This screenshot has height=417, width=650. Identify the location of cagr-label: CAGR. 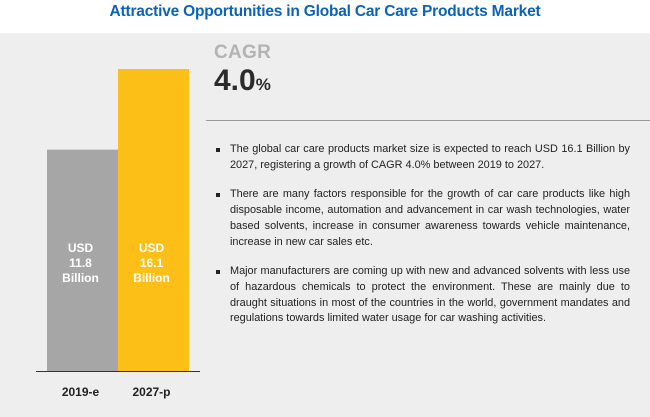
(243, 52).